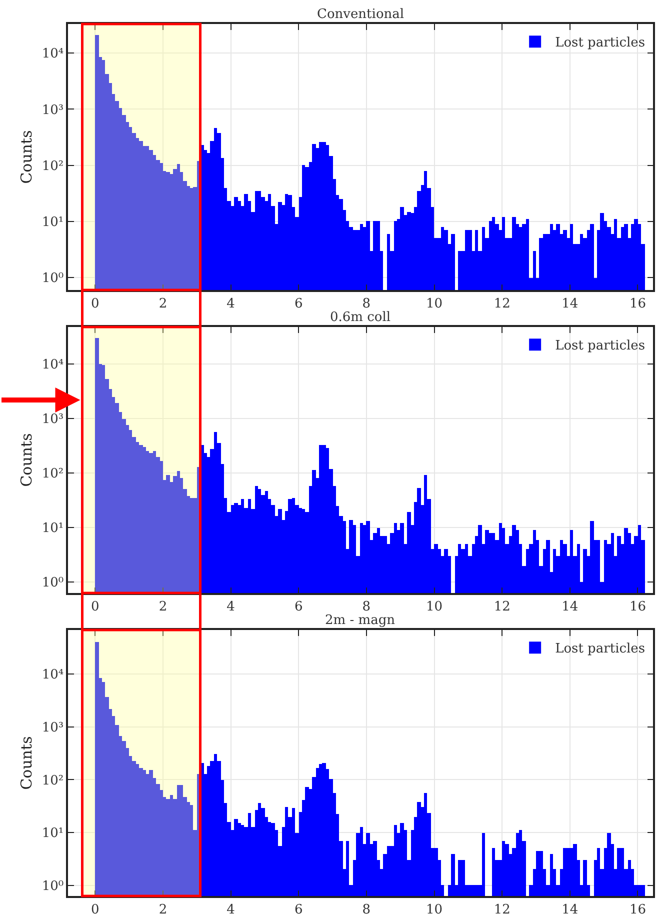 The image size is (656, 920). I want to click on chart-title: 2m - magn, so click(360, 620).